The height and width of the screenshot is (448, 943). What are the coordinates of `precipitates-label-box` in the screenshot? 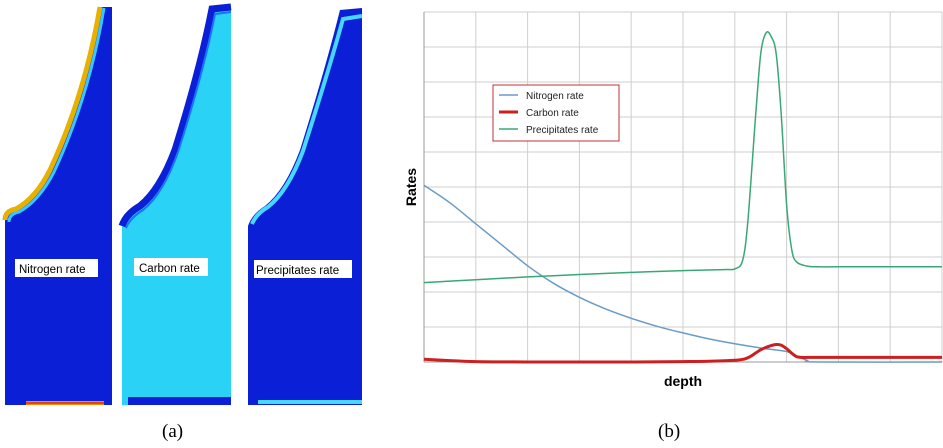 It's located at (303, 269).